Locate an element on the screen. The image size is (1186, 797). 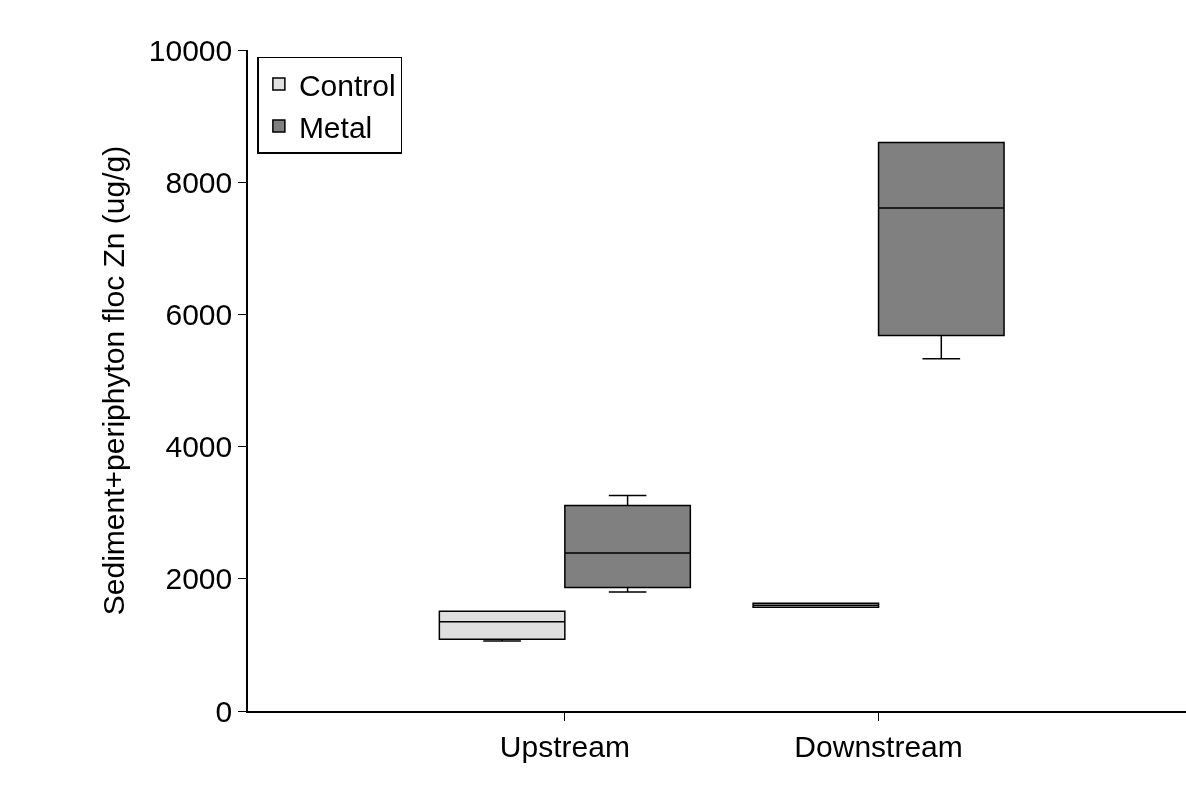
y-tick-label: 2000 is located at coordinates (199, 579).